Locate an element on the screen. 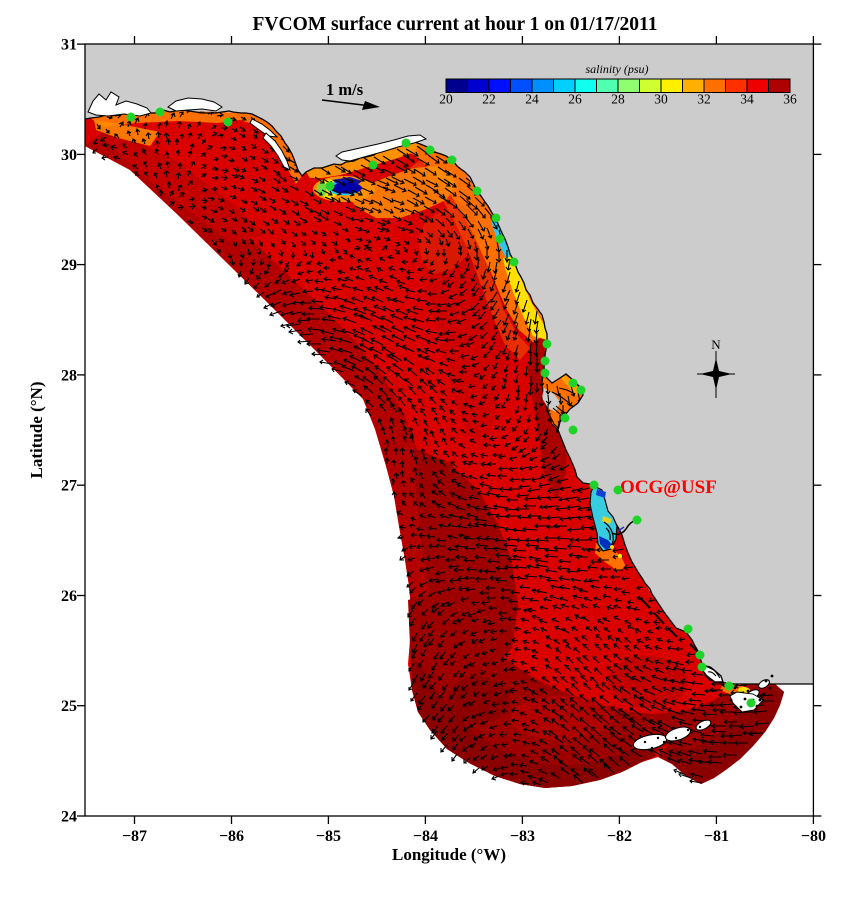  svg-text: −81 is located at coordinates (716, 836).